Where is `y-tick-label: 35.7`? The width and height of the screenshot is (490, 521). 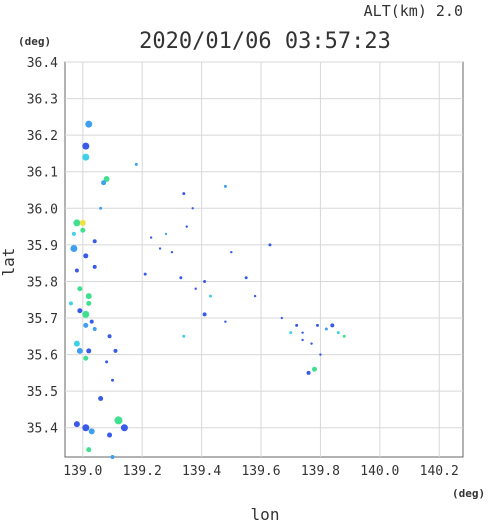 y-tick-label: 35.7 is located at coordinates (42, 319).